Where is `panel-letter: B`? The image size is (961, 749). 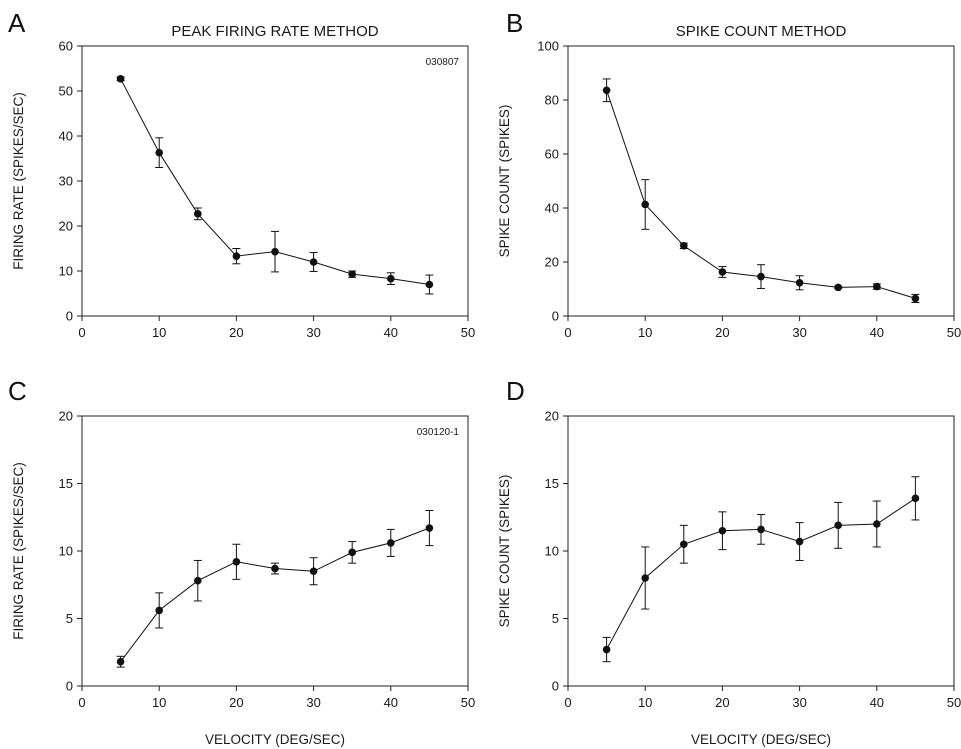 panel-letter: B is located at coordinates (514, 23).